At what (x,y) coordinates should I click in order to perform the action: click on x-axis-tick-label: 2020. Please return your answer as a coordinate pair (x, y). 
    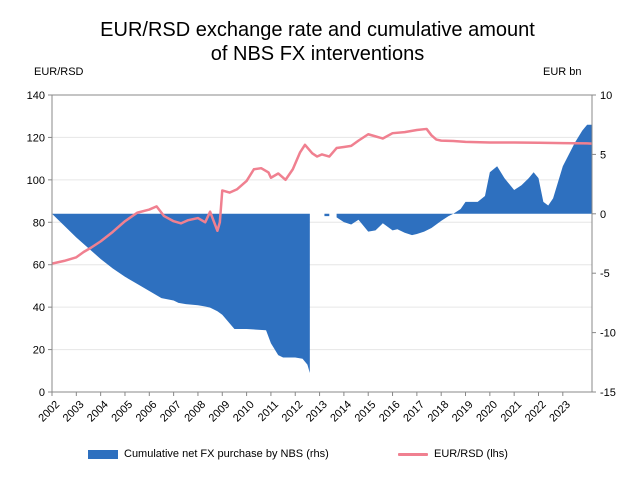
    Looking at the image, I should click on (487, 412).